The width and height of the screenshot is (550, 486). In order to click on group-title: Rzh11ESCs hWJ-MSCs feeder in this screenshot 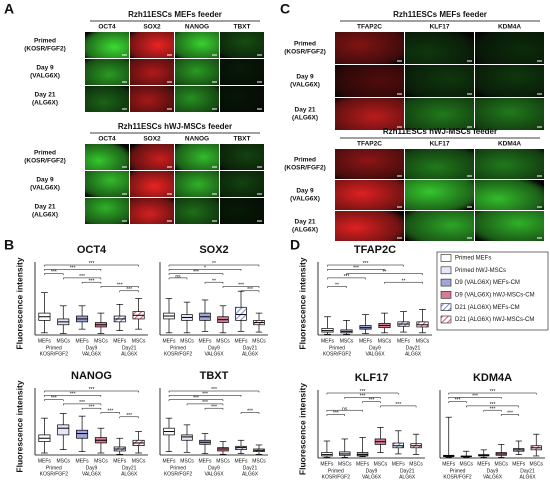, I will do `click(440, 131)`.